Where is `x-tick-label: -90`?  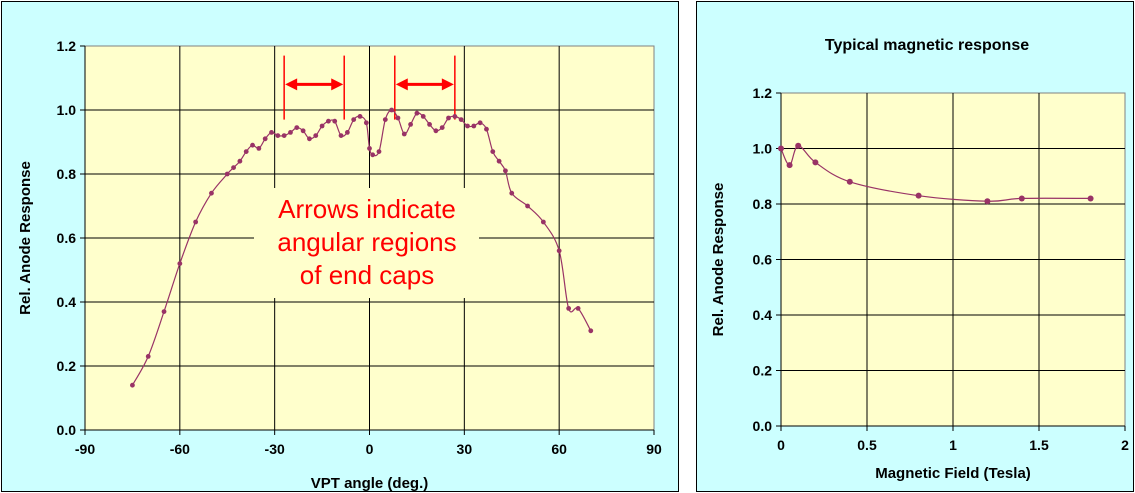 x-tick-label: -90 is located at coordinates (85, 449).